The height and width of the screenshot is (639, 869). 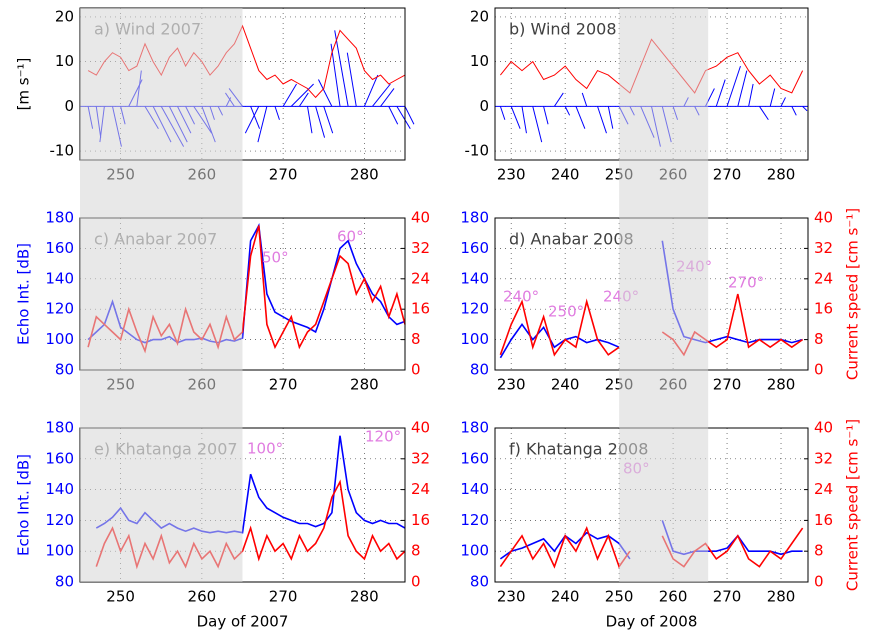 I want to click on direction-annotation: 100°, so click(x=265, y=449).